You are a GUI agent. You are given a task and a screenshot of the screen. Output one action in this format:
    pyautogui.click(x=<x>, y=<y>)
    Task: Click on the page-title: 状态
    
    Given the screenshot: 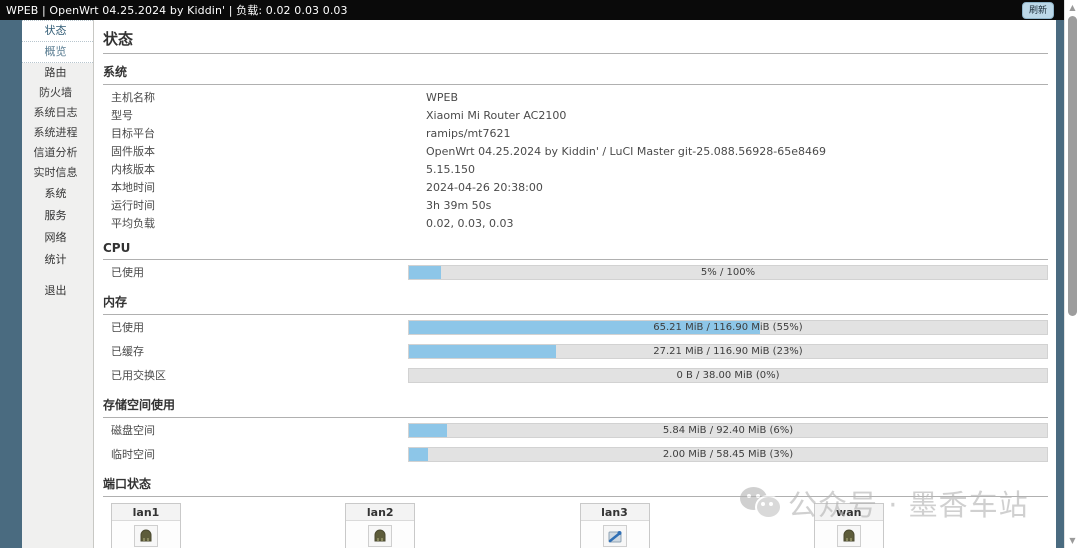 What is the action you would take?
    pyautogui.click(x=575, y=41)
    